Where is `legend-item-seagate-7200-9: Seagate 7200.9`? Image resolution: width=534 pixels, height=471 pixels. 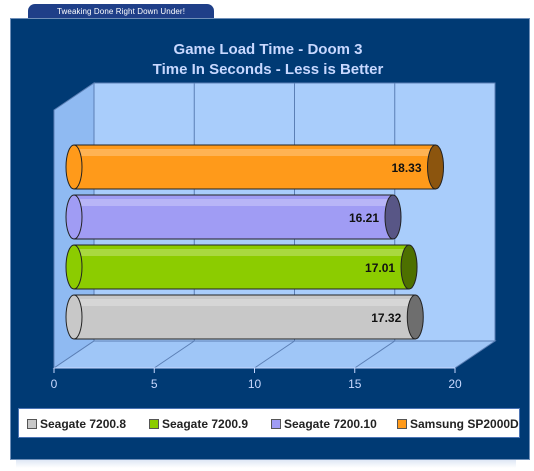
legend-item-seagate-7200-9: Seagate 7200.9 is located at coordinates (198, 424).